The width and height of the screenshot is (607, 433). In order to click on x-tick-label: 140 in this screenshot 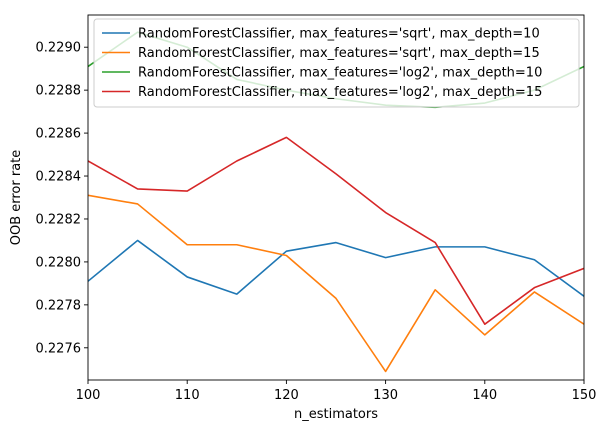, I will do `click(484, 395)`.